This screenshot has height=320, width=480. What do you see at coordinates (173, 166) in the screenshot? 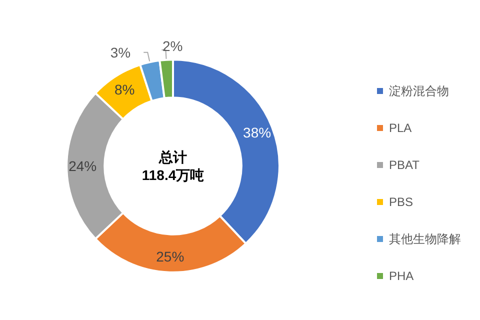
I see `text: 总计 118.4万吨` at bounding box center [173, 166].